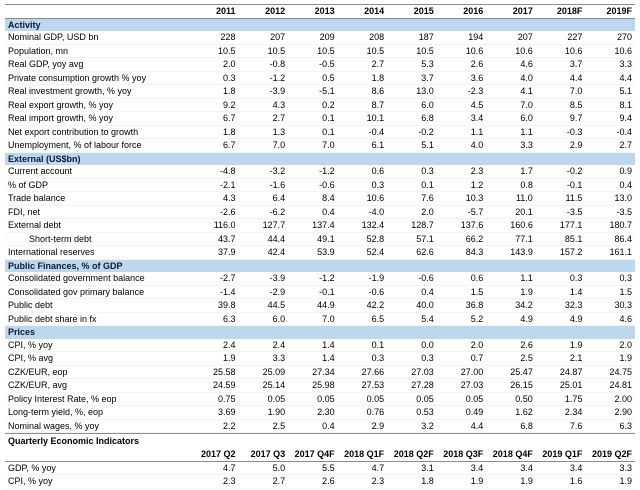 The height and width of the screenshot is (490, 640). What do you see at coordinates (313, 38) in the screenshot?
I see `value-cell: 209` at bounding box center [313, 38].